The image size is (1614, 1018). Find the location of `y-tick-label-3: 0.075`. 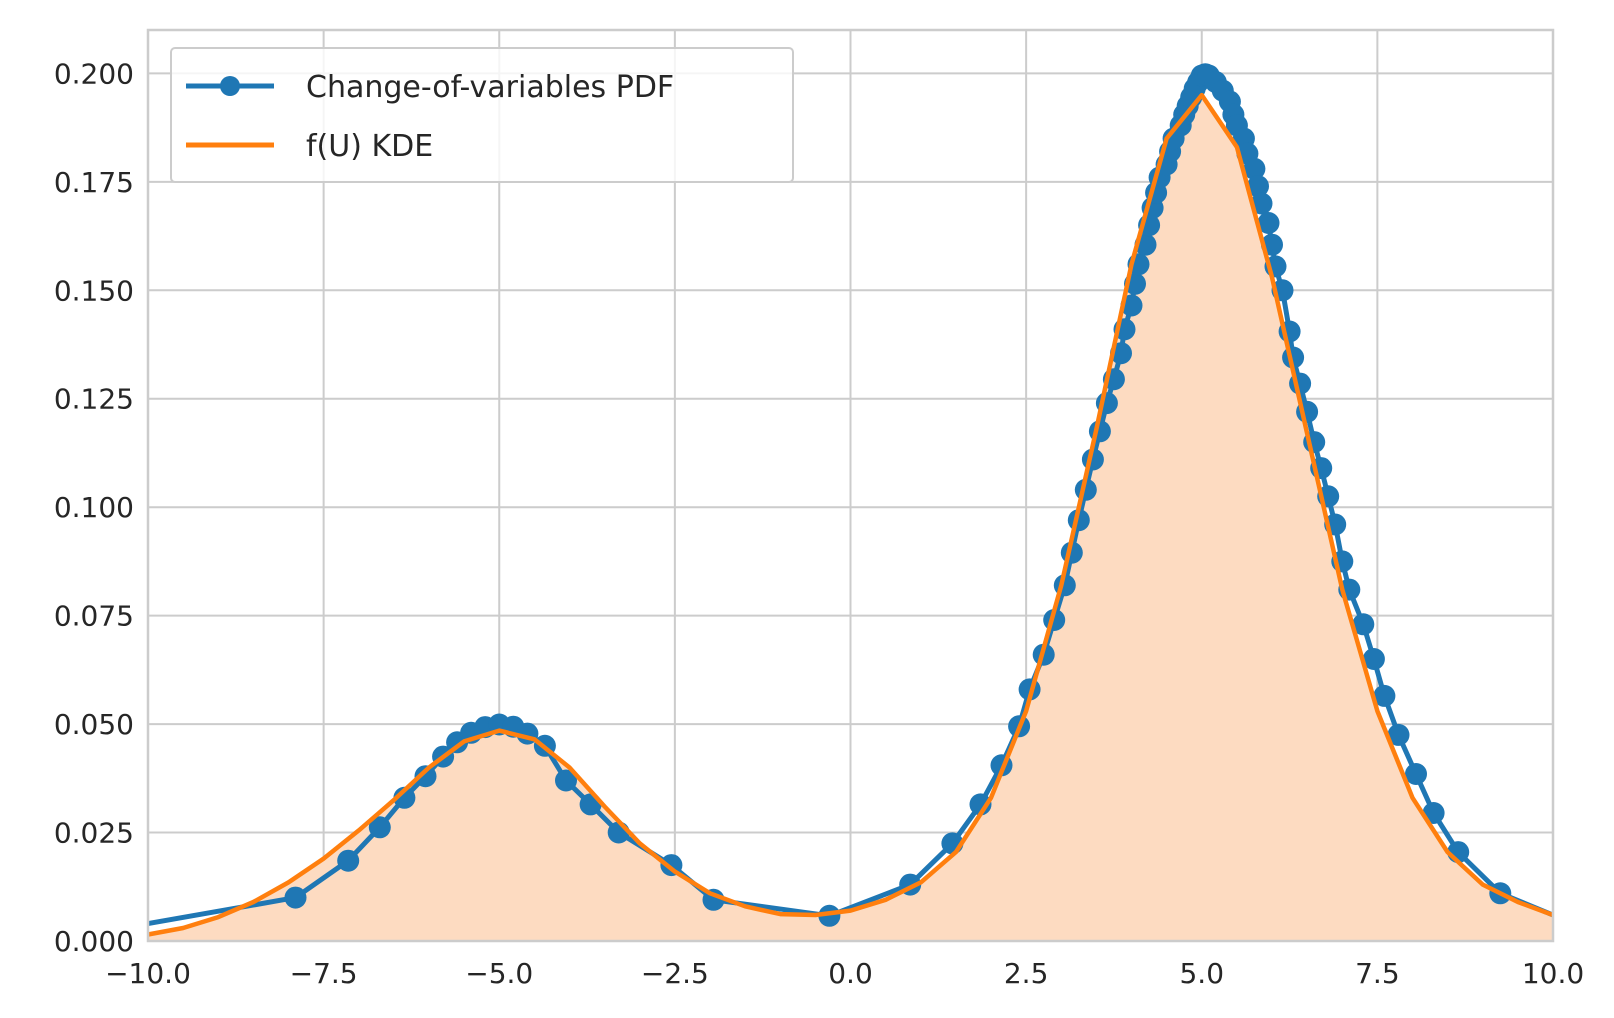

y-tick-label-3: 0.075 is located at coordinates (94, 616).